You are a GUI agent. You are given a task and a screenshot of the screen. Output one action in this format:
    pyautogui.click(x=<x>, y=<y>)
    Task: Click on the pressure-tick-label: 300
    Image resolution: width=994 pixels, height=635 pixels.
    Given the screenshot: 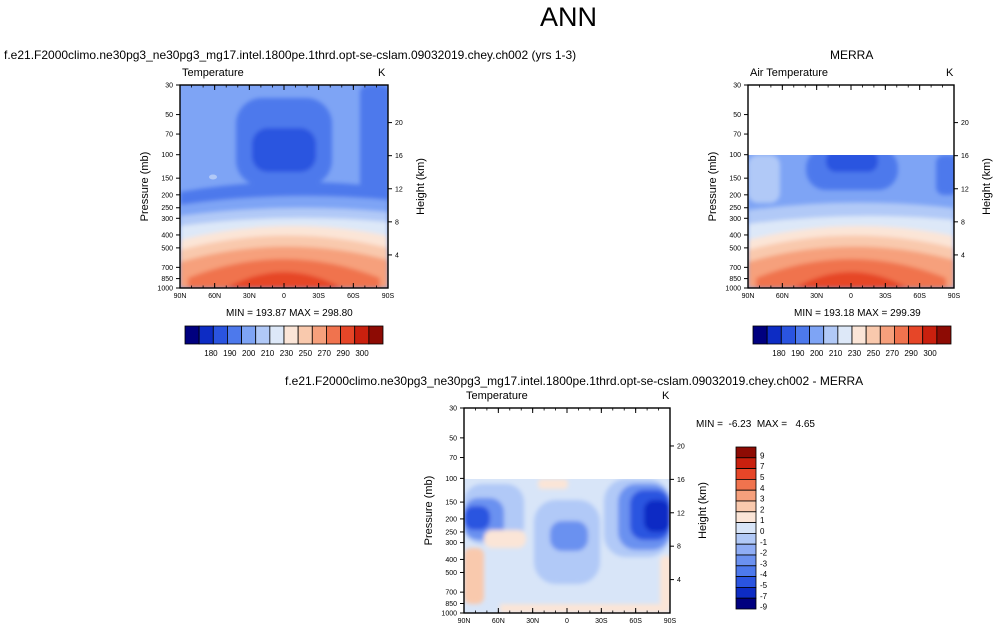 What is the action you would take?
    pyautogui.click(x=735, y=219)
    